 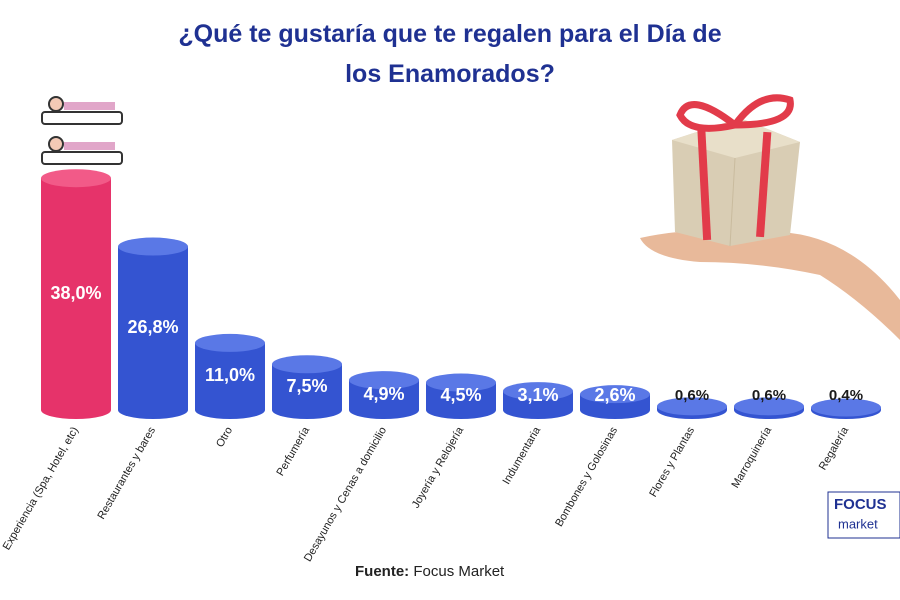 I want to click on logo-line1: FOCUS, so click(x=860, y=504).